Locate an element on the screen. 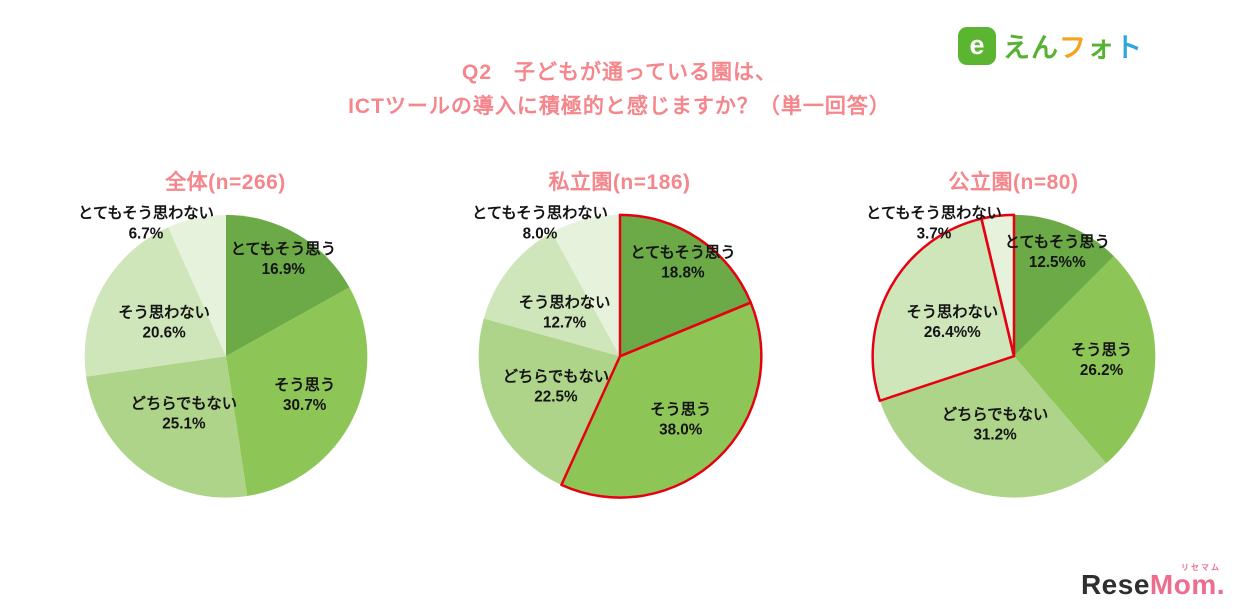  enphoto-logo-mark-icon: e is located at coordinates (977, 45).